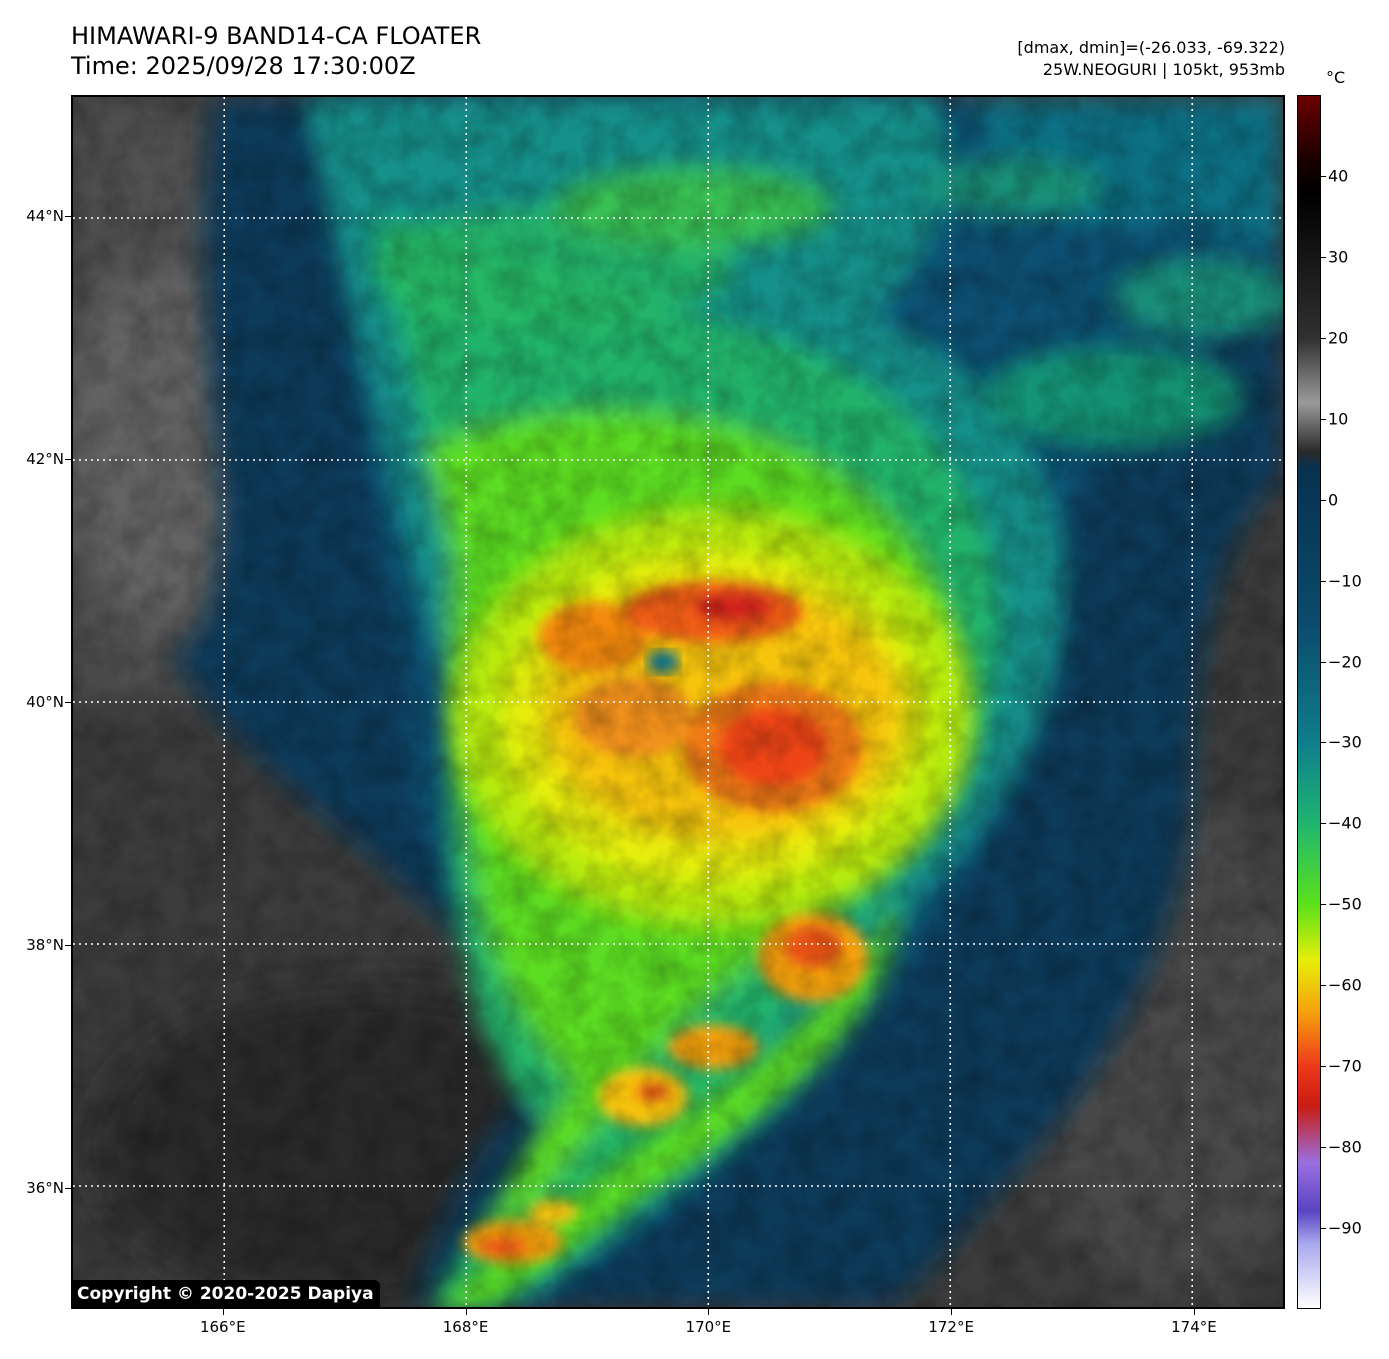 This screenshot has height=1359, width=1389. I want to click on lon-tick-label: 170°E, so click(708, 1327).